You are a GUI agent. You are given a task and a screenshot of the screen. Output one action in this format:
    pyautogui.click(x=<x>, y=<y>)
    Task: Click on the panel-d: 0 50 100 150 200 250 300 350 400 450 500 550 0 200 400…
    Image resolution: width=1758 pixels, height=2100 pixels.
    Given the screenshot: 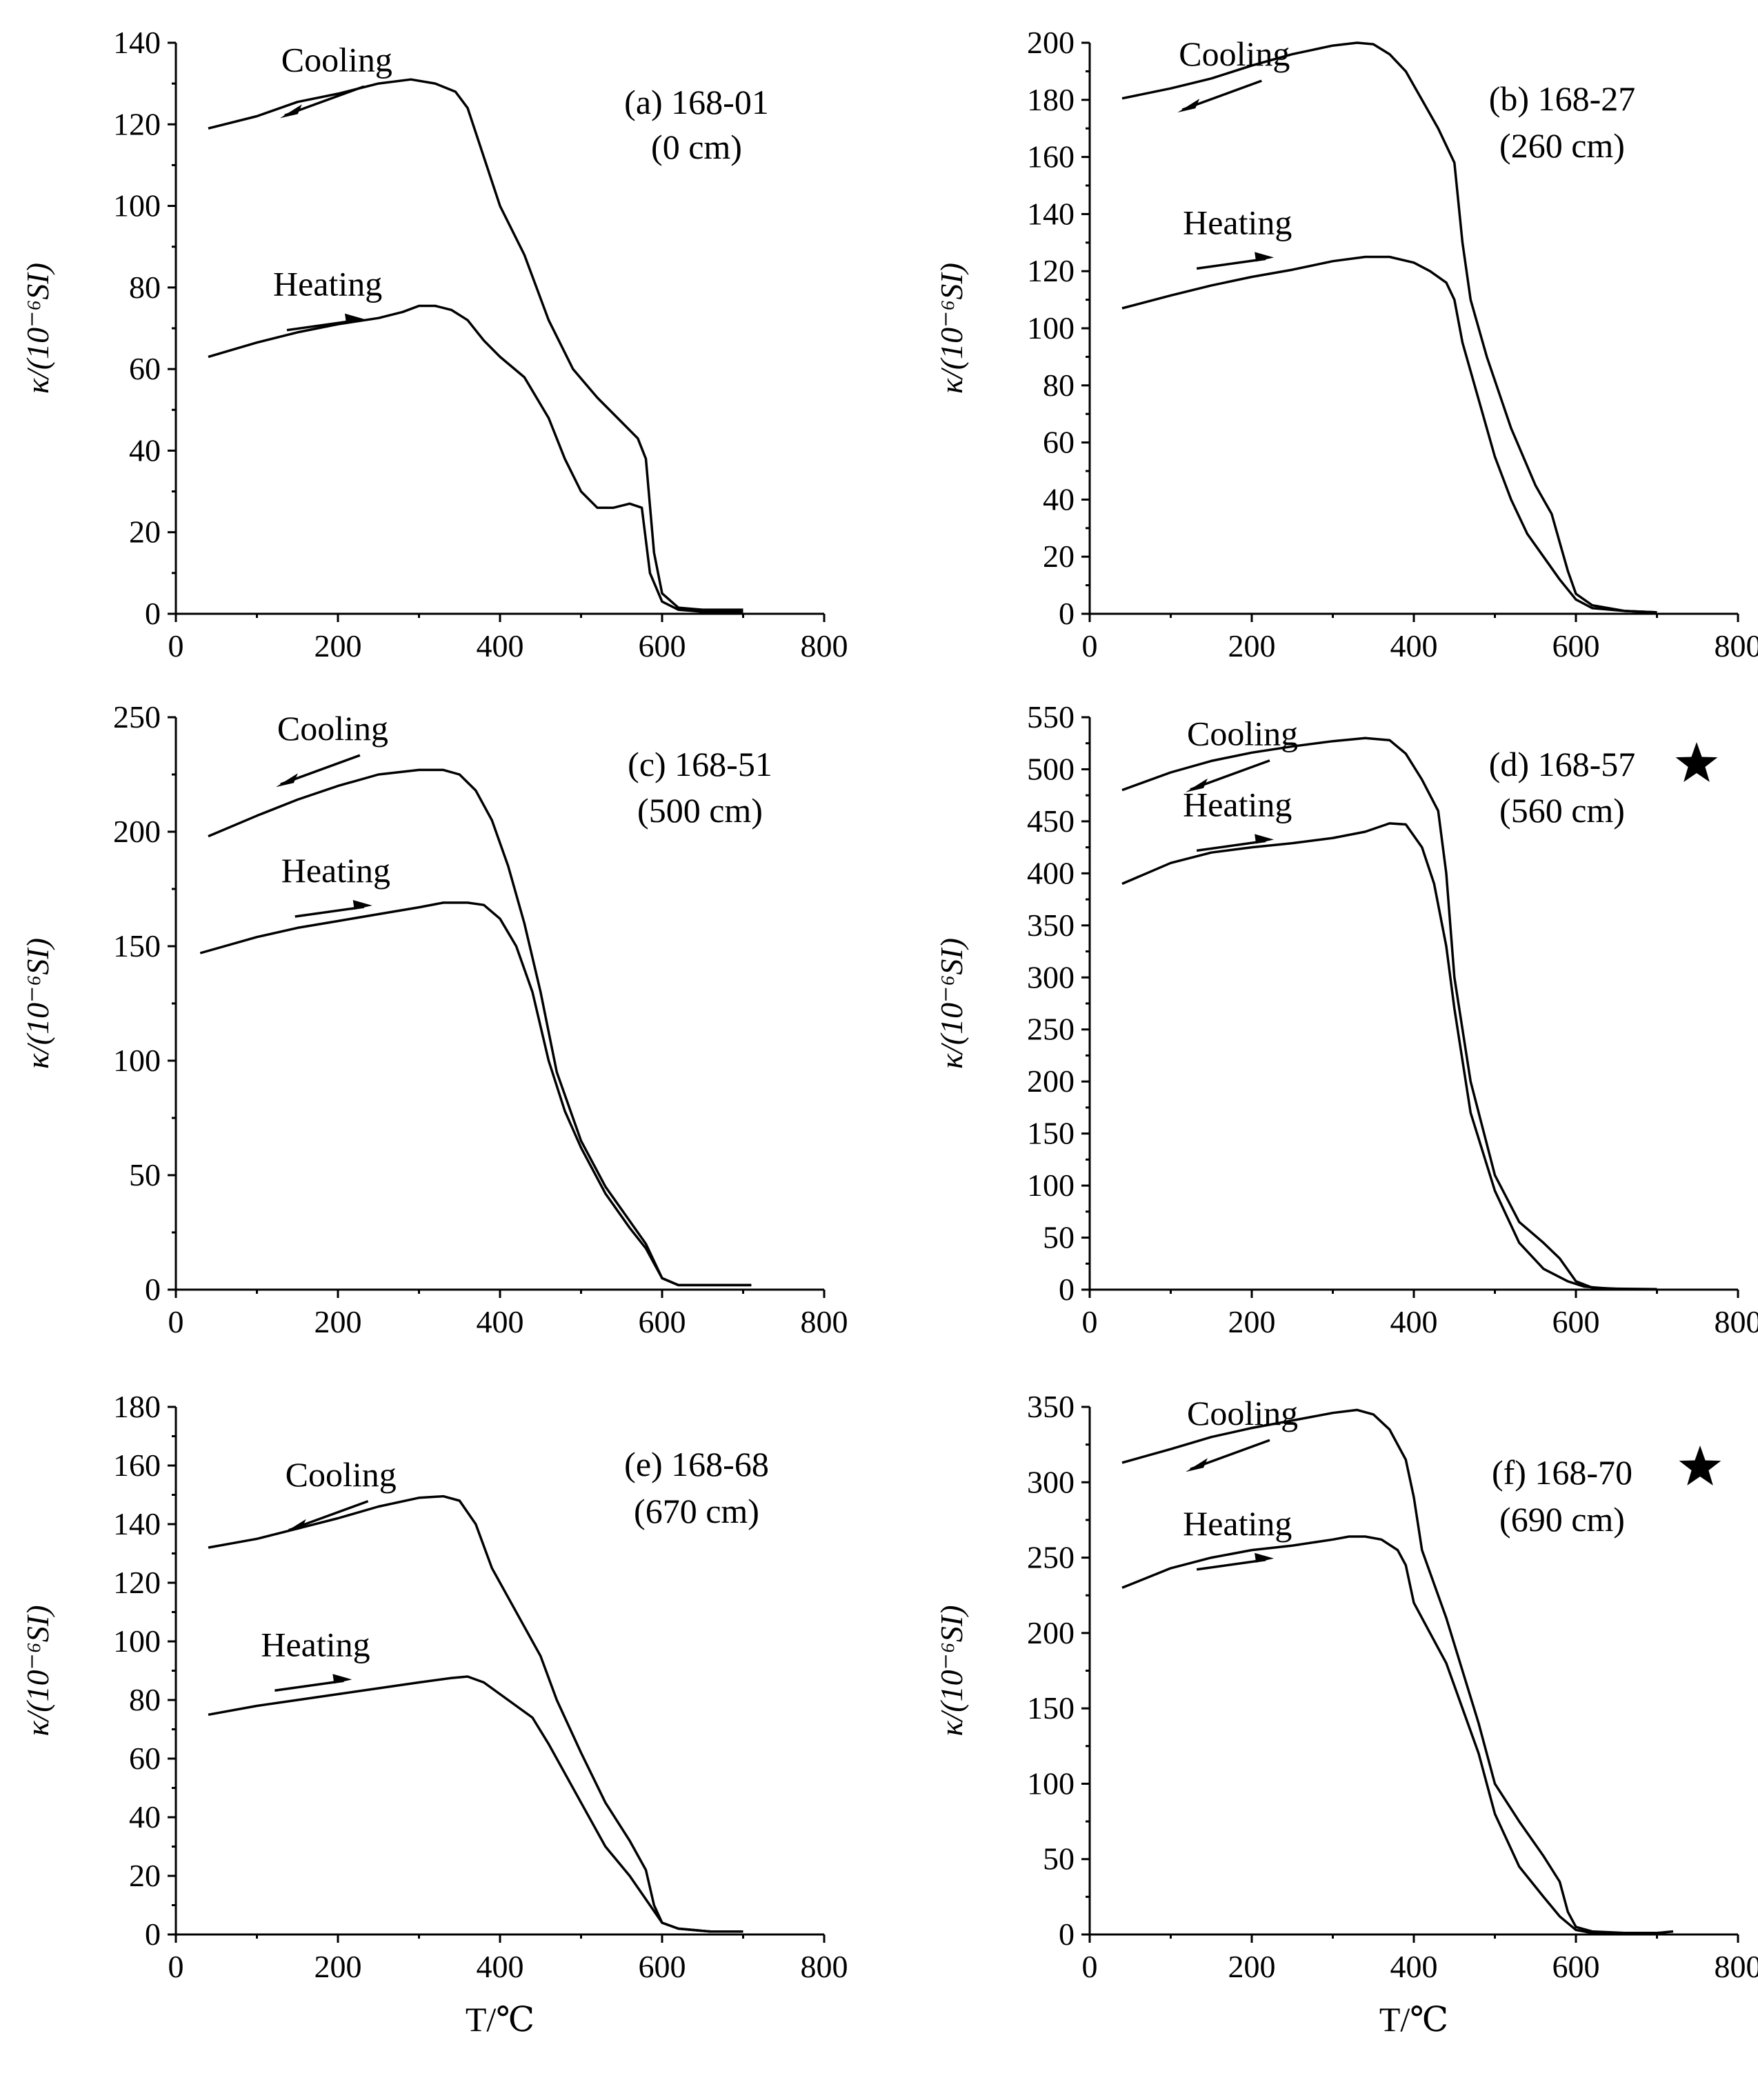 What is the action you would take?
    pyautogui.click(x=1346, y=1019)
    